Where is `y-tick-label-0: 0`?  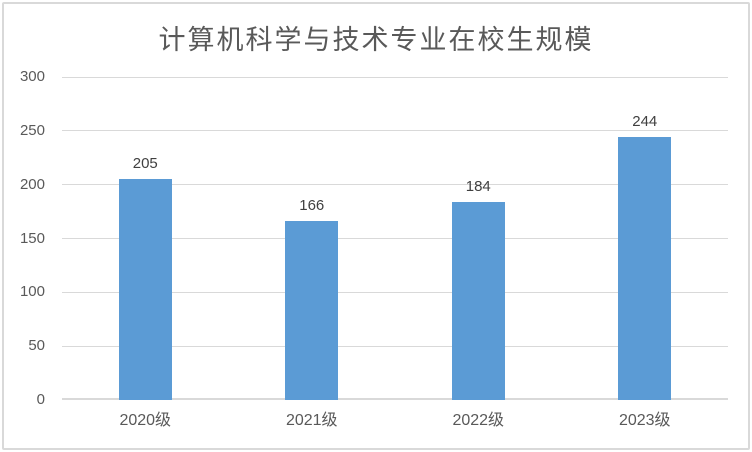 y-tick-label-0: 0 is located at coordinates (40, 399).